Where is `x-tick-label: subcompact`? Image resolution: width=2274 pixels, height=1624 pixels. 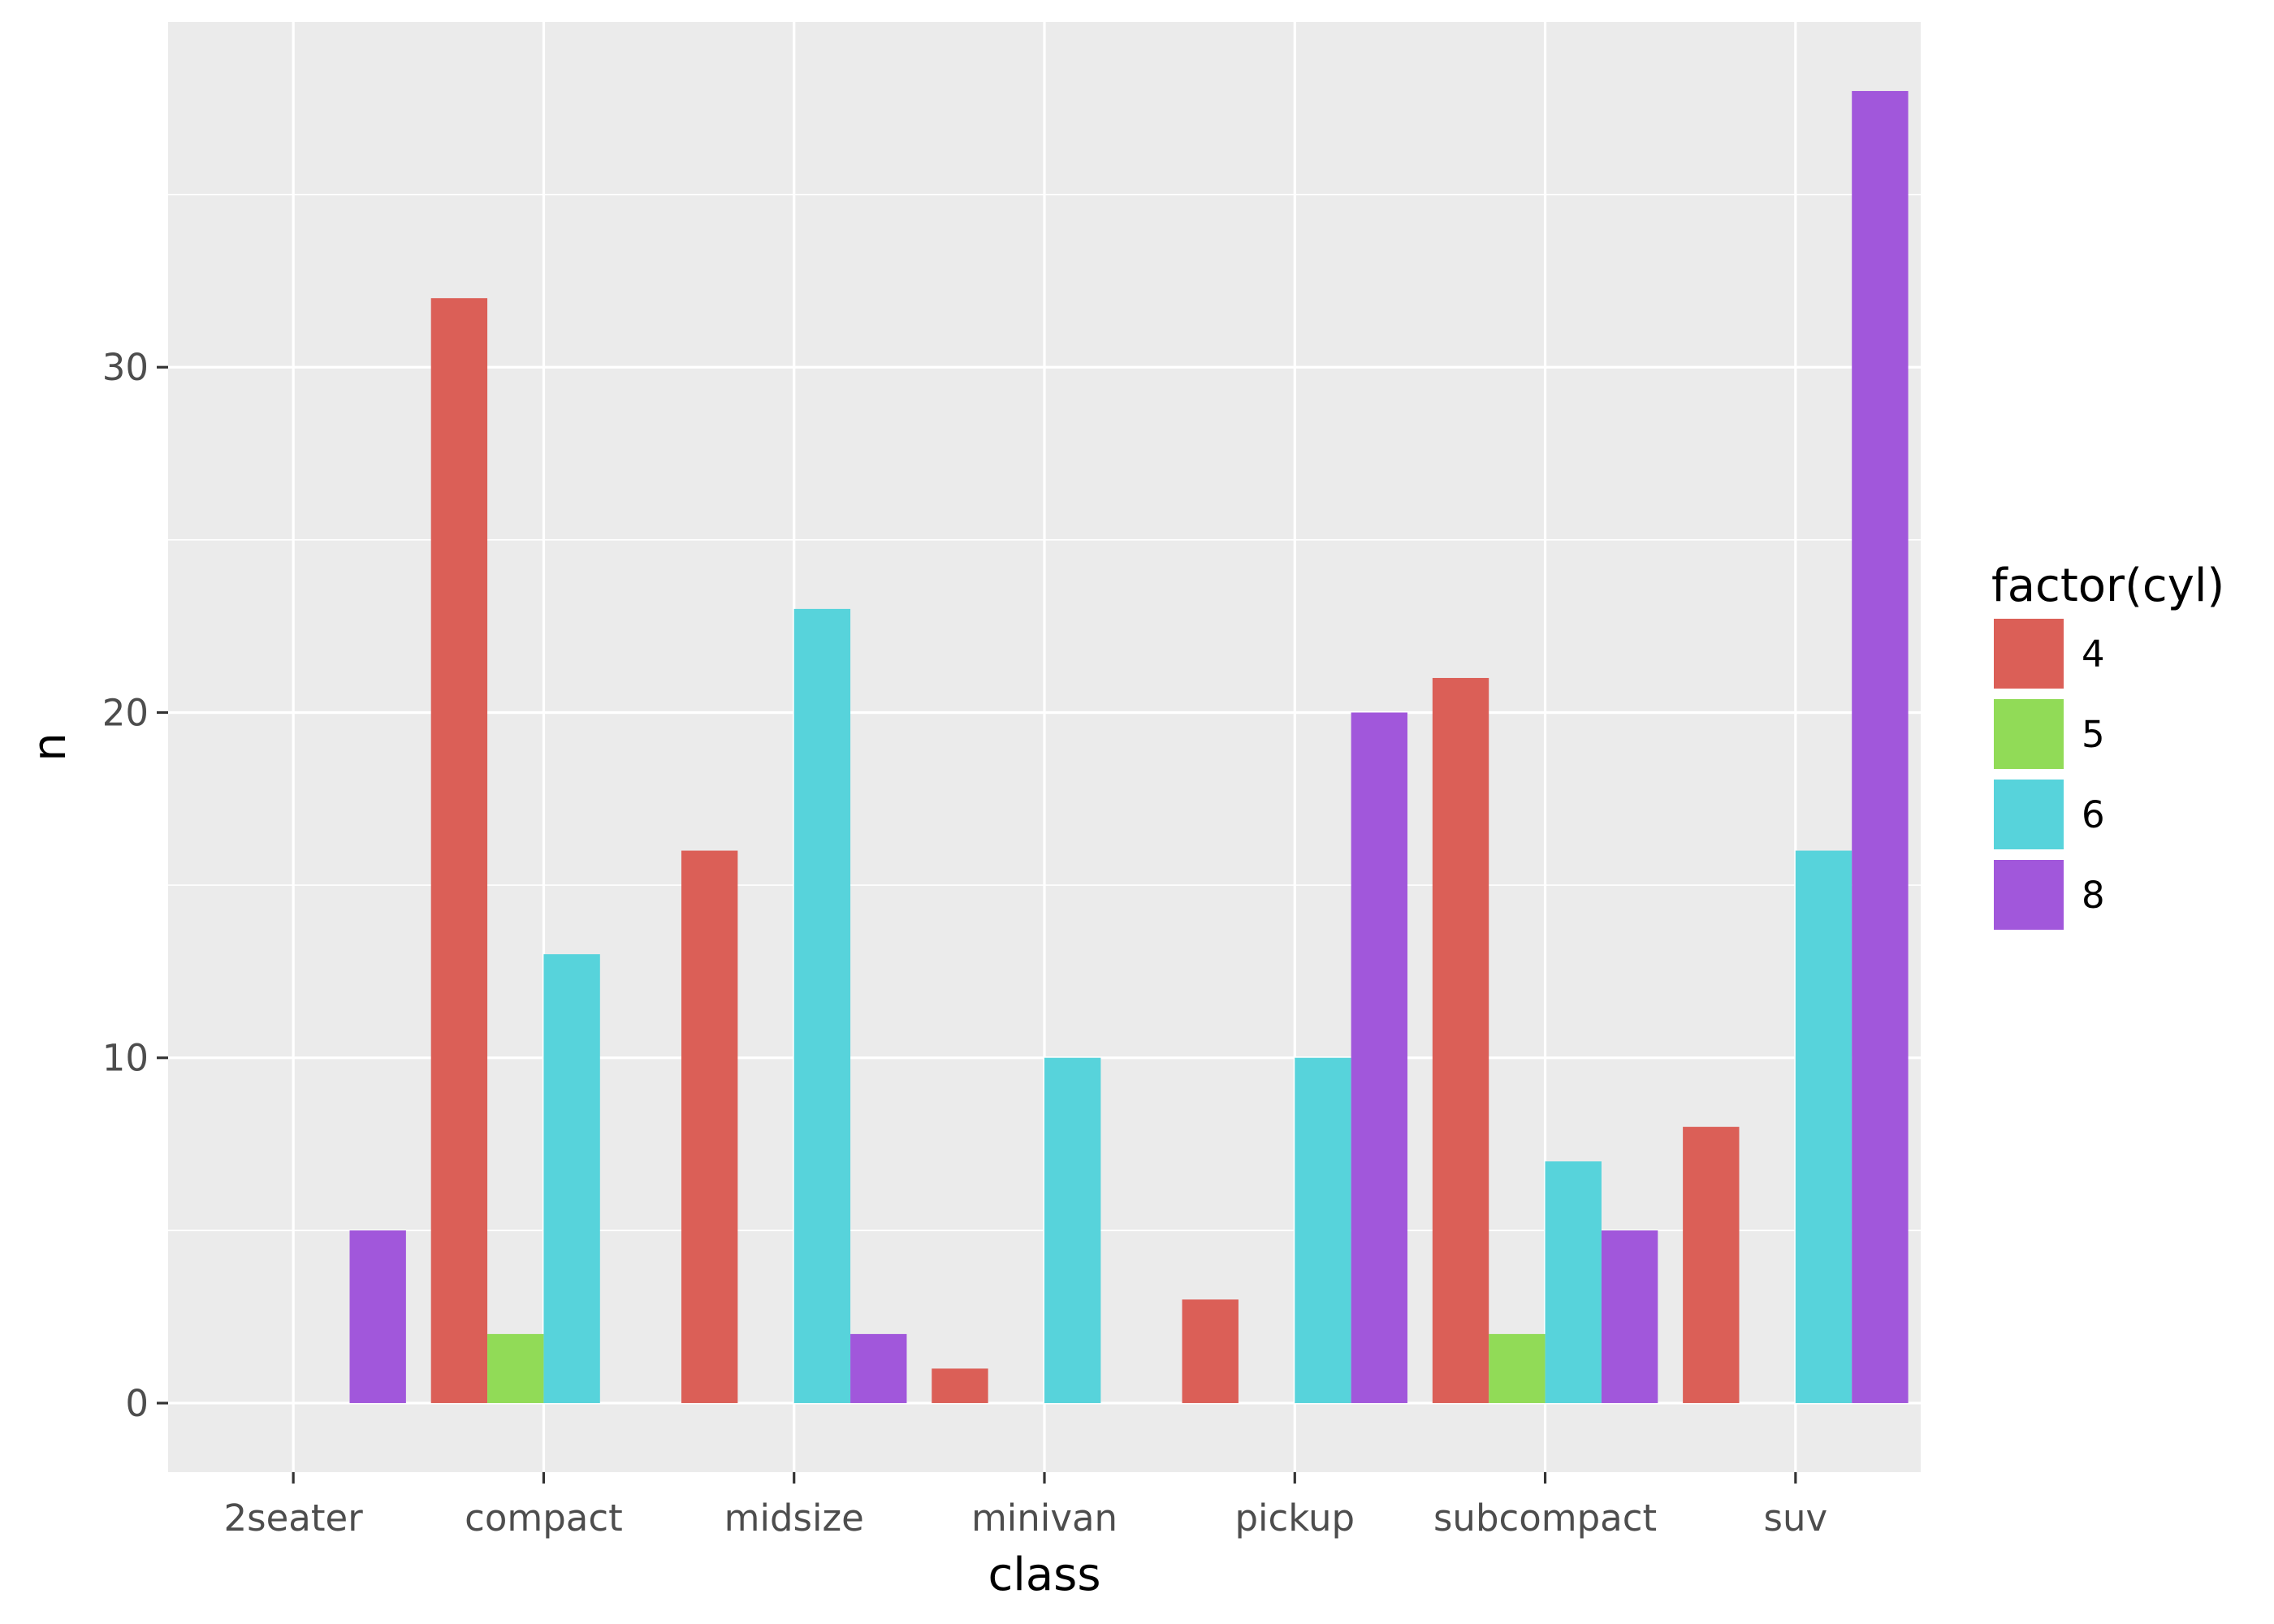
x-tick-label: subcompact is located at coordinates (1545, 1519).